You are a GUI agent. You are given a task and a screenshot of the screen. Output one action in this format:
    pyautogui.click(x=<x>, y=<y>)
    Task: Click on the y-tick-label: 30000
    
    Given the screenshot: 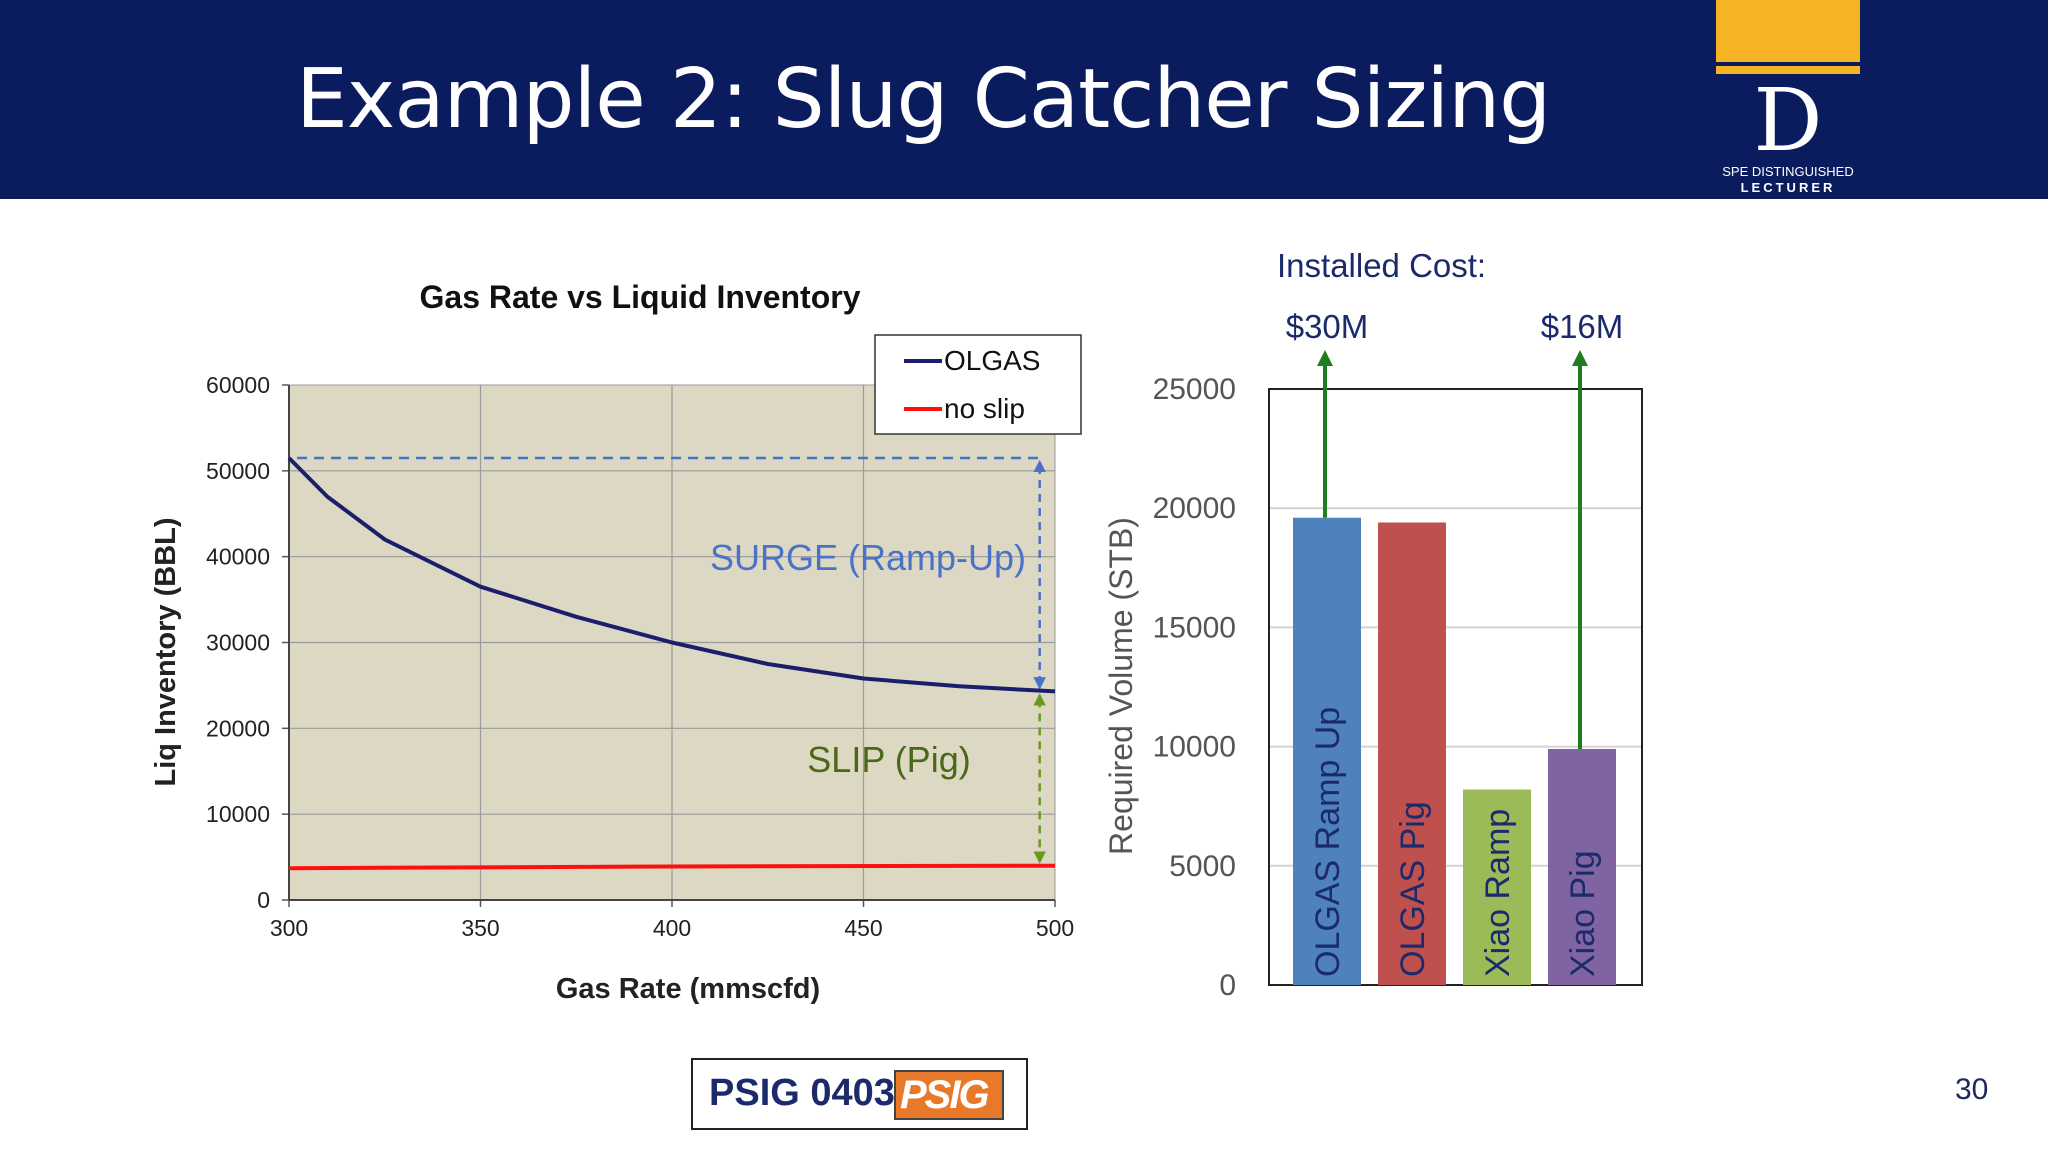 What is the action you would take?
    pyautogui.click(x=238, y=643)
    